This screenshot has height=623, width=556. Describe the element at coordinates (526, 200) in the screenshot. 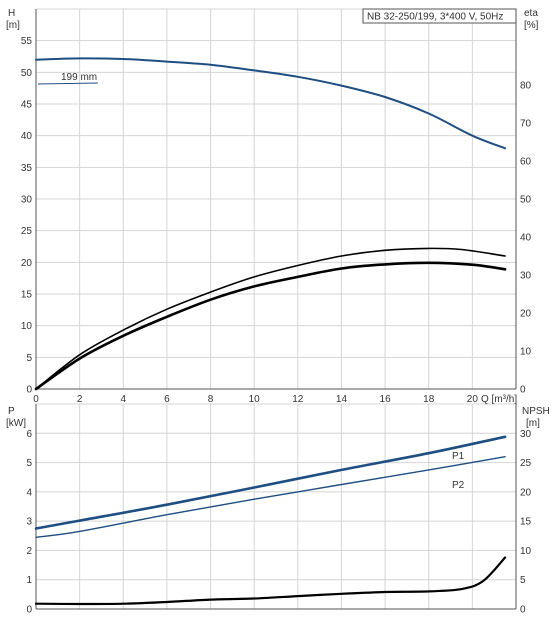

I see `y-right-tick-label: 50` at that location.